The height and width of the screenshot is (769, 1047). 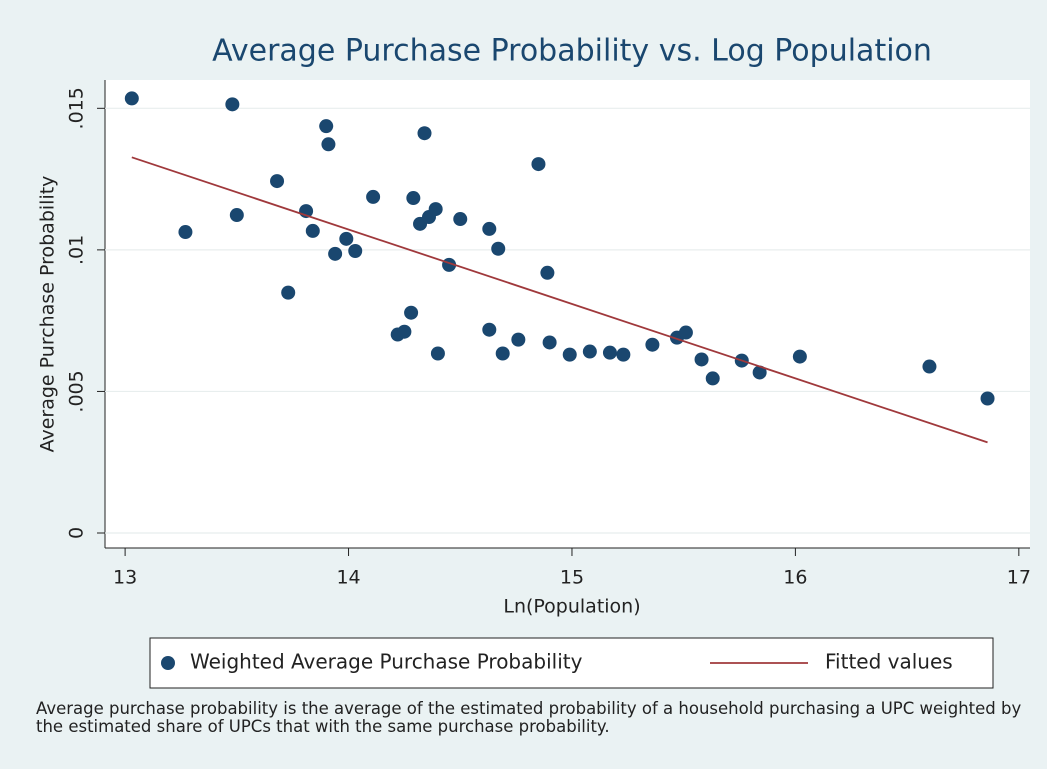 What do you see at coordinates (168, 663) in the screenshot?
I see `legend-marker` at bounding box center [168, 663].